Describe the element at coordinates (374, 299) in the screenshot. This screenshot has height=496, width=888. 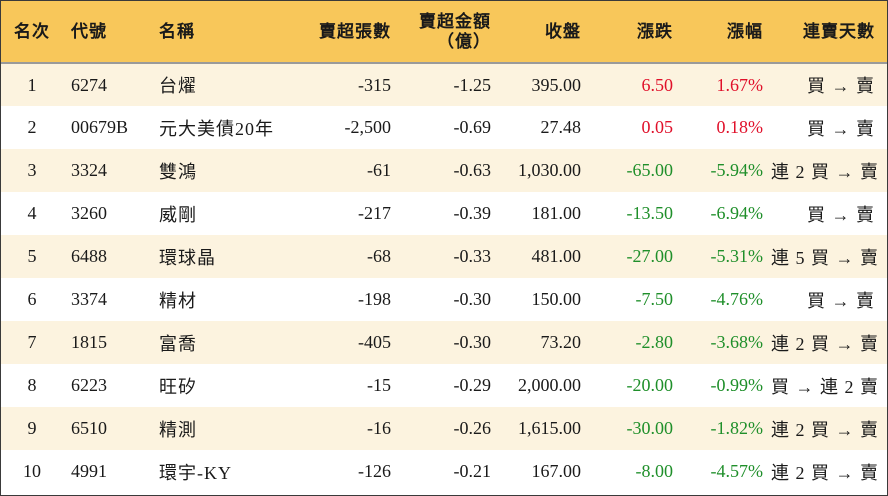
I see `cell-net-sell-lots: -198` at that location.